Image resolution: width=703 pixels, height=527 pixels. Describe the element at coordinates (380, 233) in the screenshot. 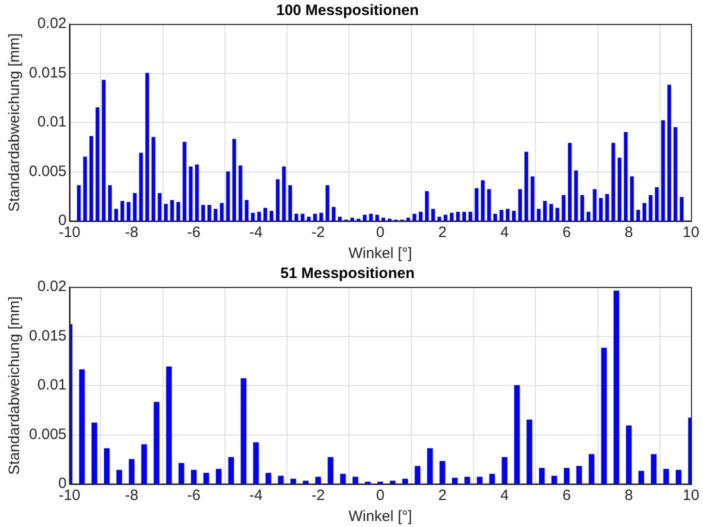

I see `x-tick-label: 0` at that location.